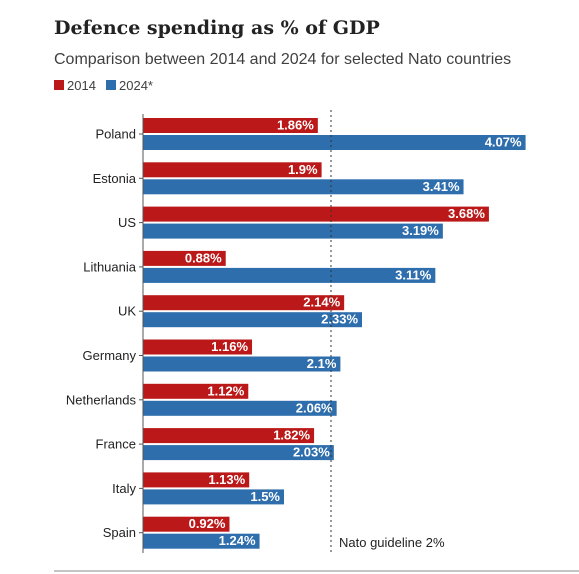 The image size is (579, 574). I want to click on bar-netherlands-2014, so click(196, 391).